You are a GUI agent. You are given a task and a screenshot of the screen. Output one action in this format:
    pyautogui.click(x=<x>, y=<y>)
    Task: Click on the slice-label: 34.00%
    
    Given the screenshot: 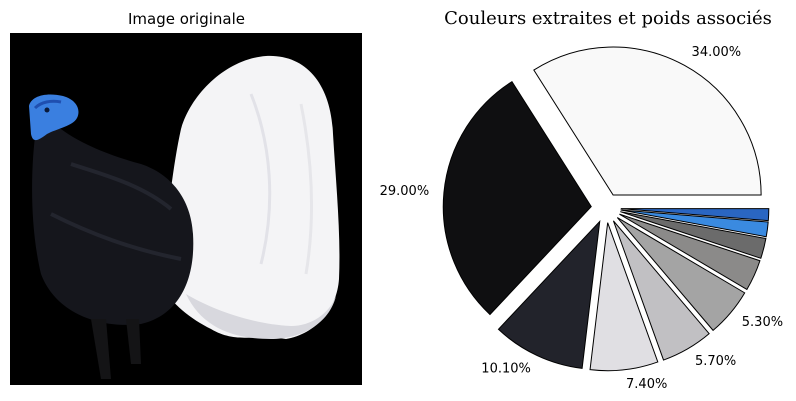 What is the action you would take?
    pyautogui.click(x=717, y=52)
    